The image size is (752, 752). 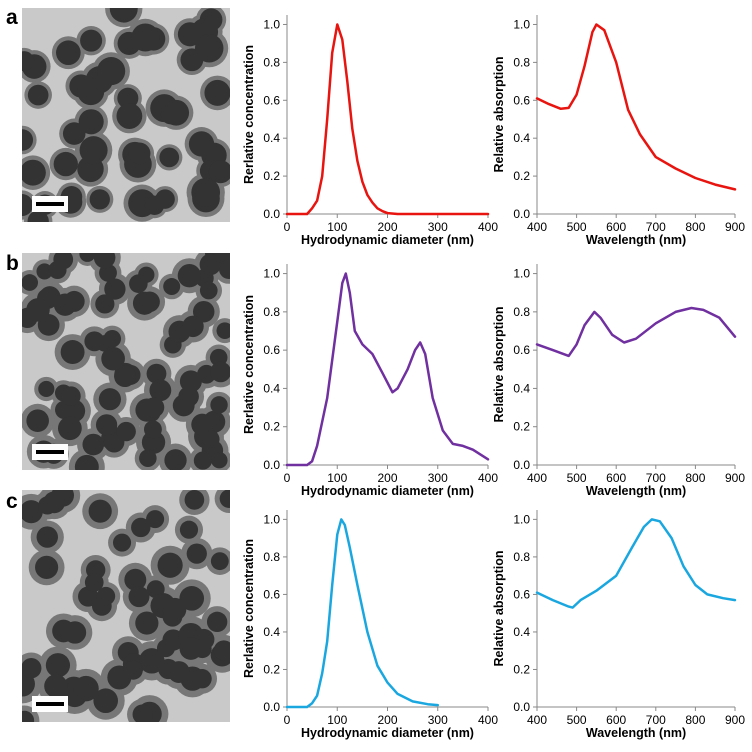 What do you see at coordinates (287, 227) in the screenshot?
I see `x-tick-label: 0` at bounding box center [287, 227].